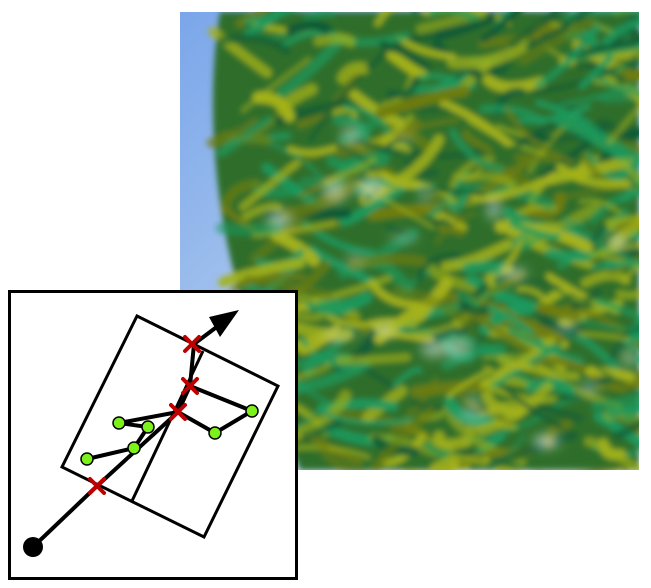 This screenshot has width=651, height=588. What do you see at coordinates (33, 547) in the screenshot?
I see `ray-origin-dot` at bounding box center [33, 547].